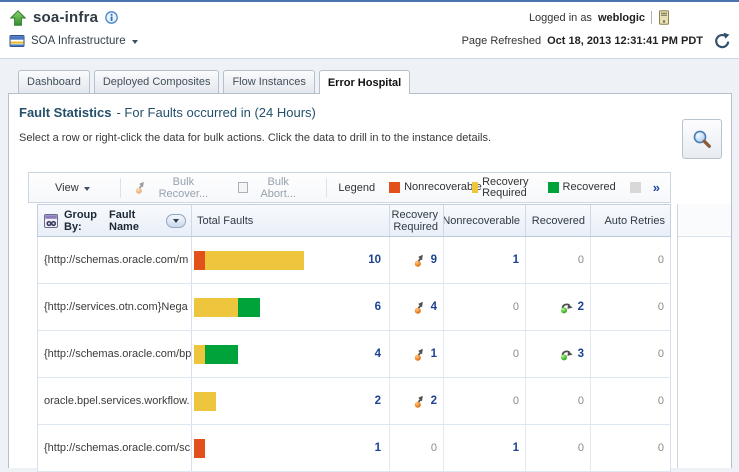 The height and width of the screenshot is (472, 739). What do you see at coordinates (558, 354) in the screenshot?
I see `recovered-cell: 3` at bounding box center [558, 354].